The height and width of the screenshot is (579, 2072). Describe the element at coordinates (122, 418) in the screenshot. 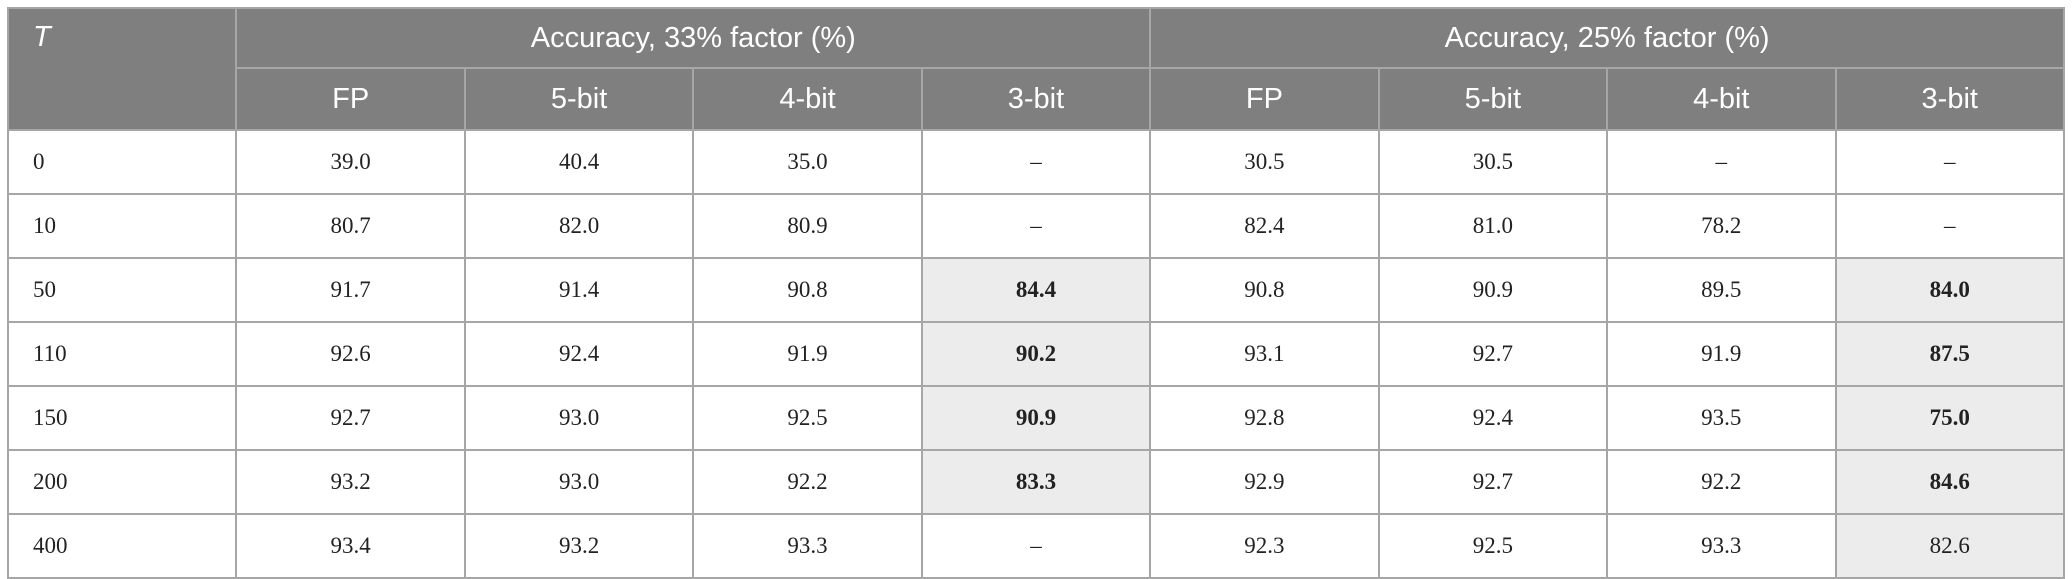

I see `row-label: 150` at that location.